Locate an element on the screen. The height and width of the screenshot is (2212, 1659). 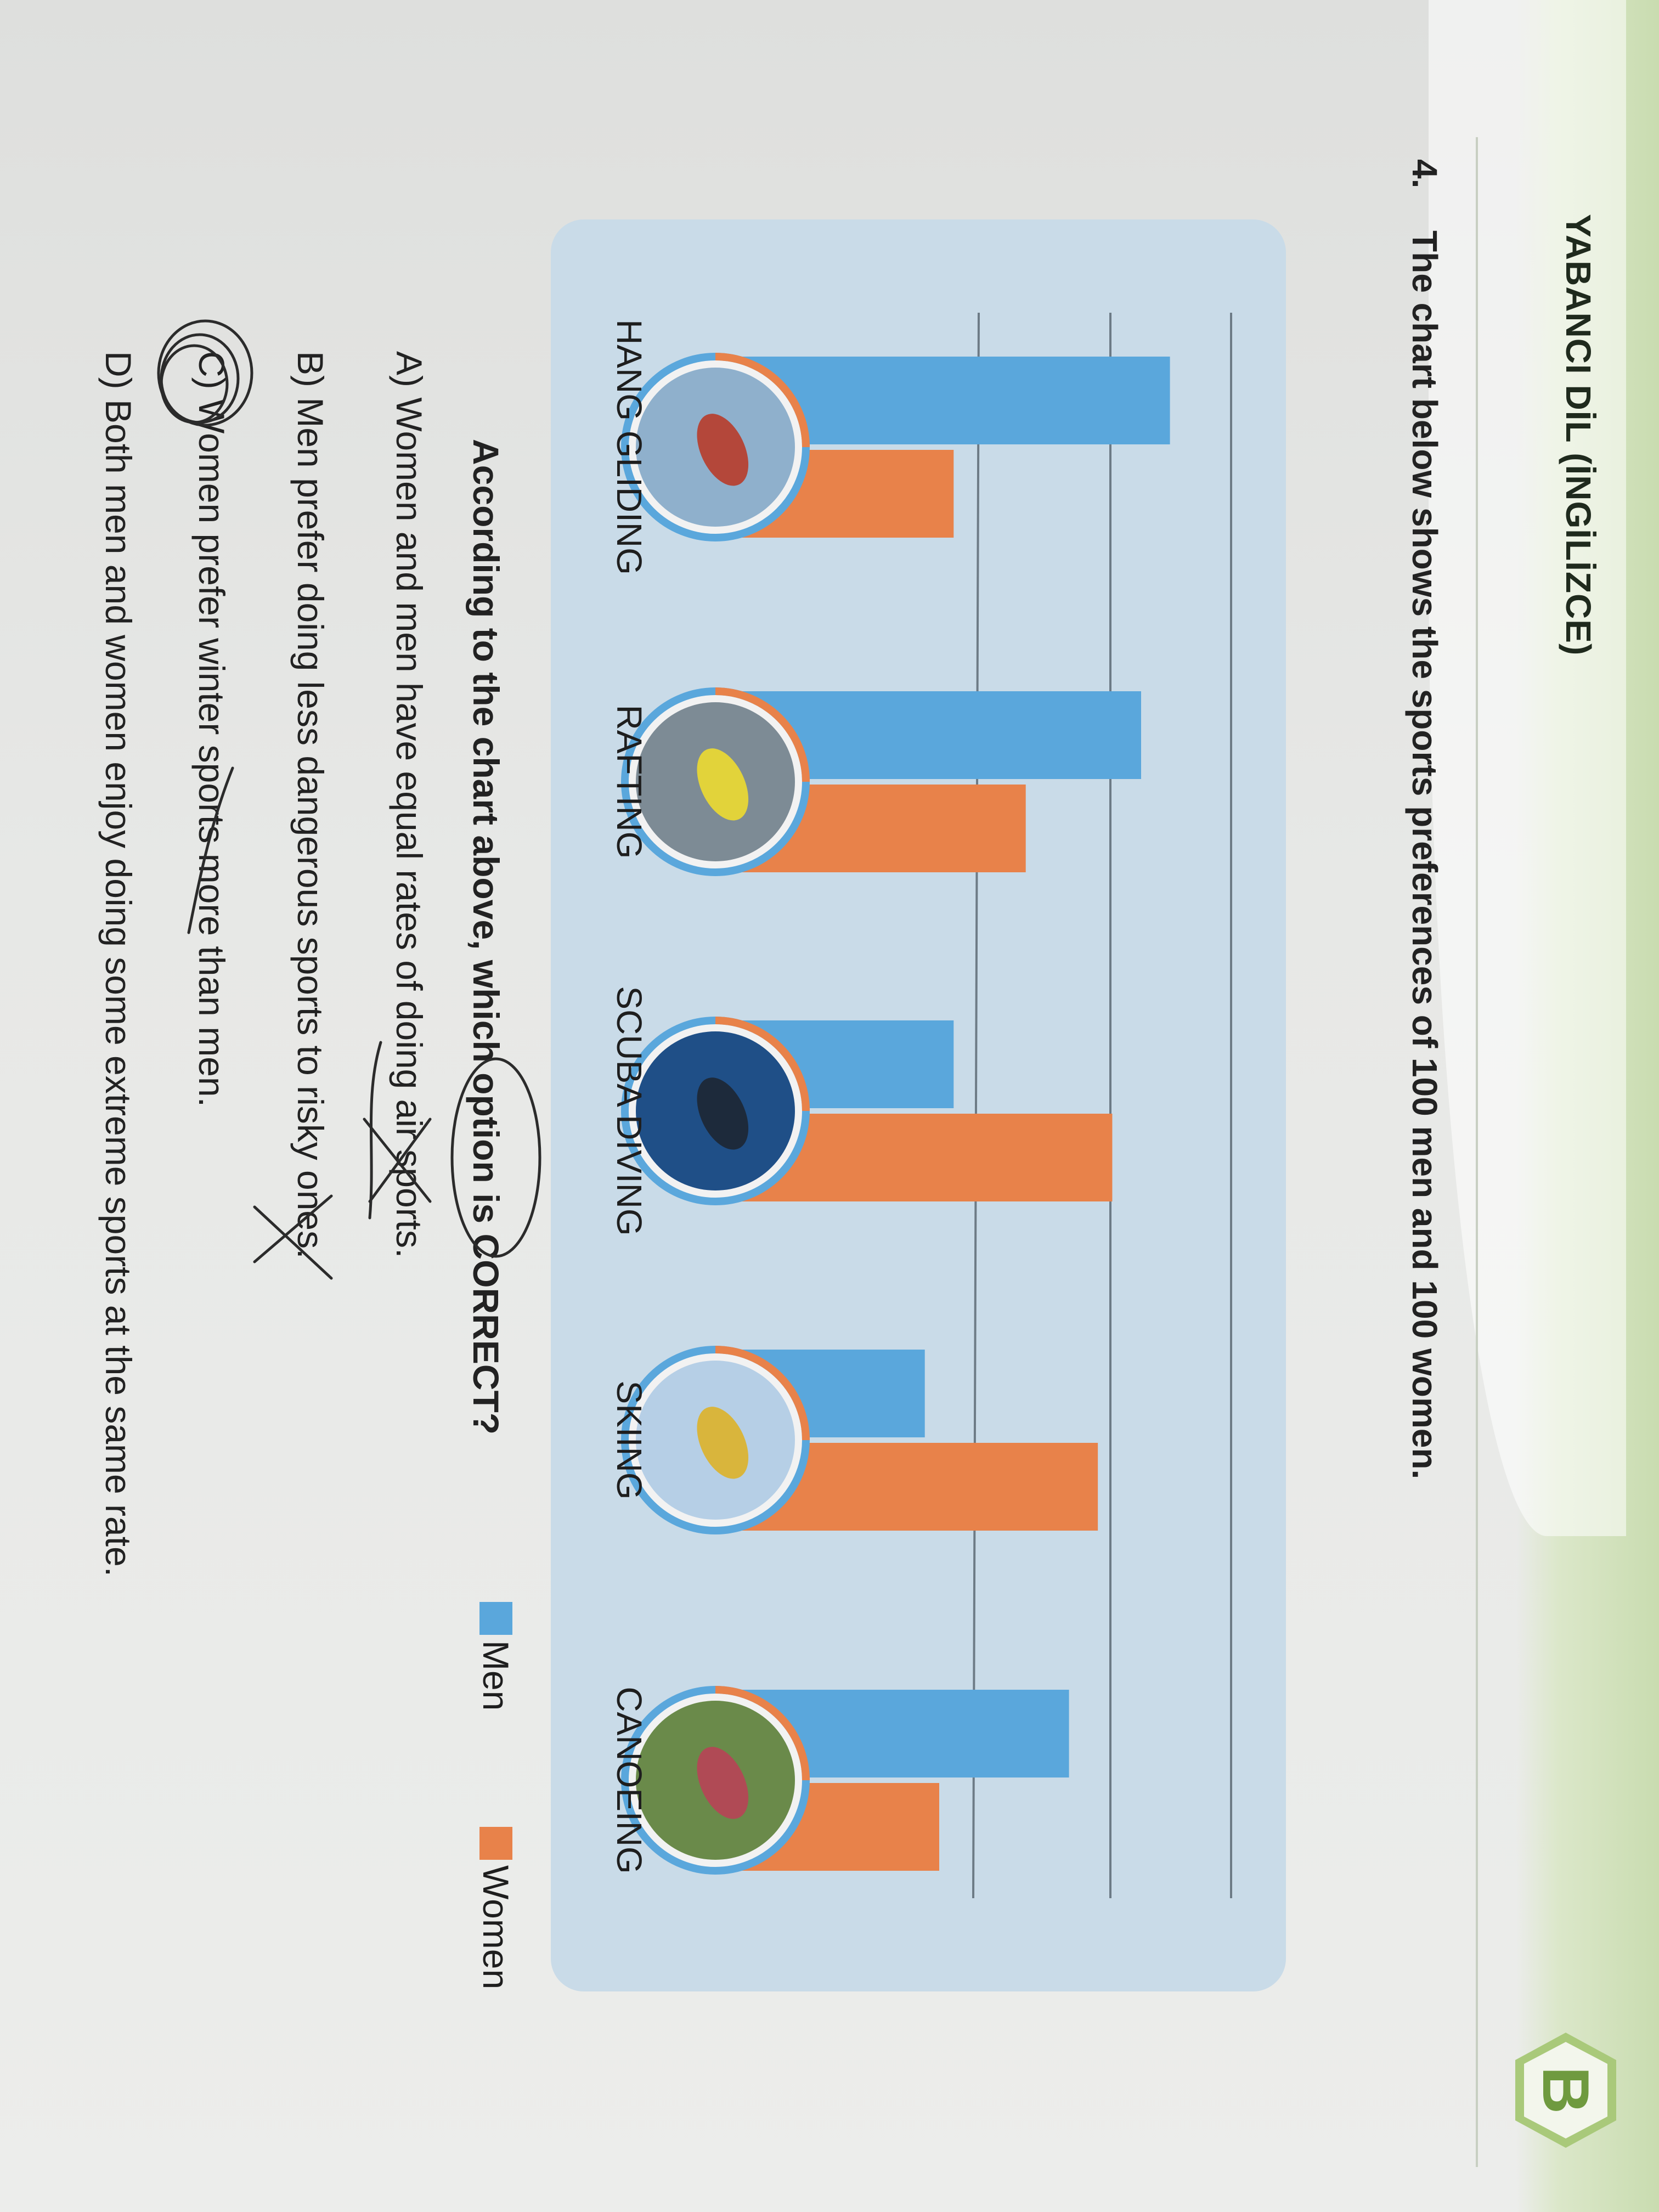
booklet-letter: B is located at coordinates (1565, 2090).